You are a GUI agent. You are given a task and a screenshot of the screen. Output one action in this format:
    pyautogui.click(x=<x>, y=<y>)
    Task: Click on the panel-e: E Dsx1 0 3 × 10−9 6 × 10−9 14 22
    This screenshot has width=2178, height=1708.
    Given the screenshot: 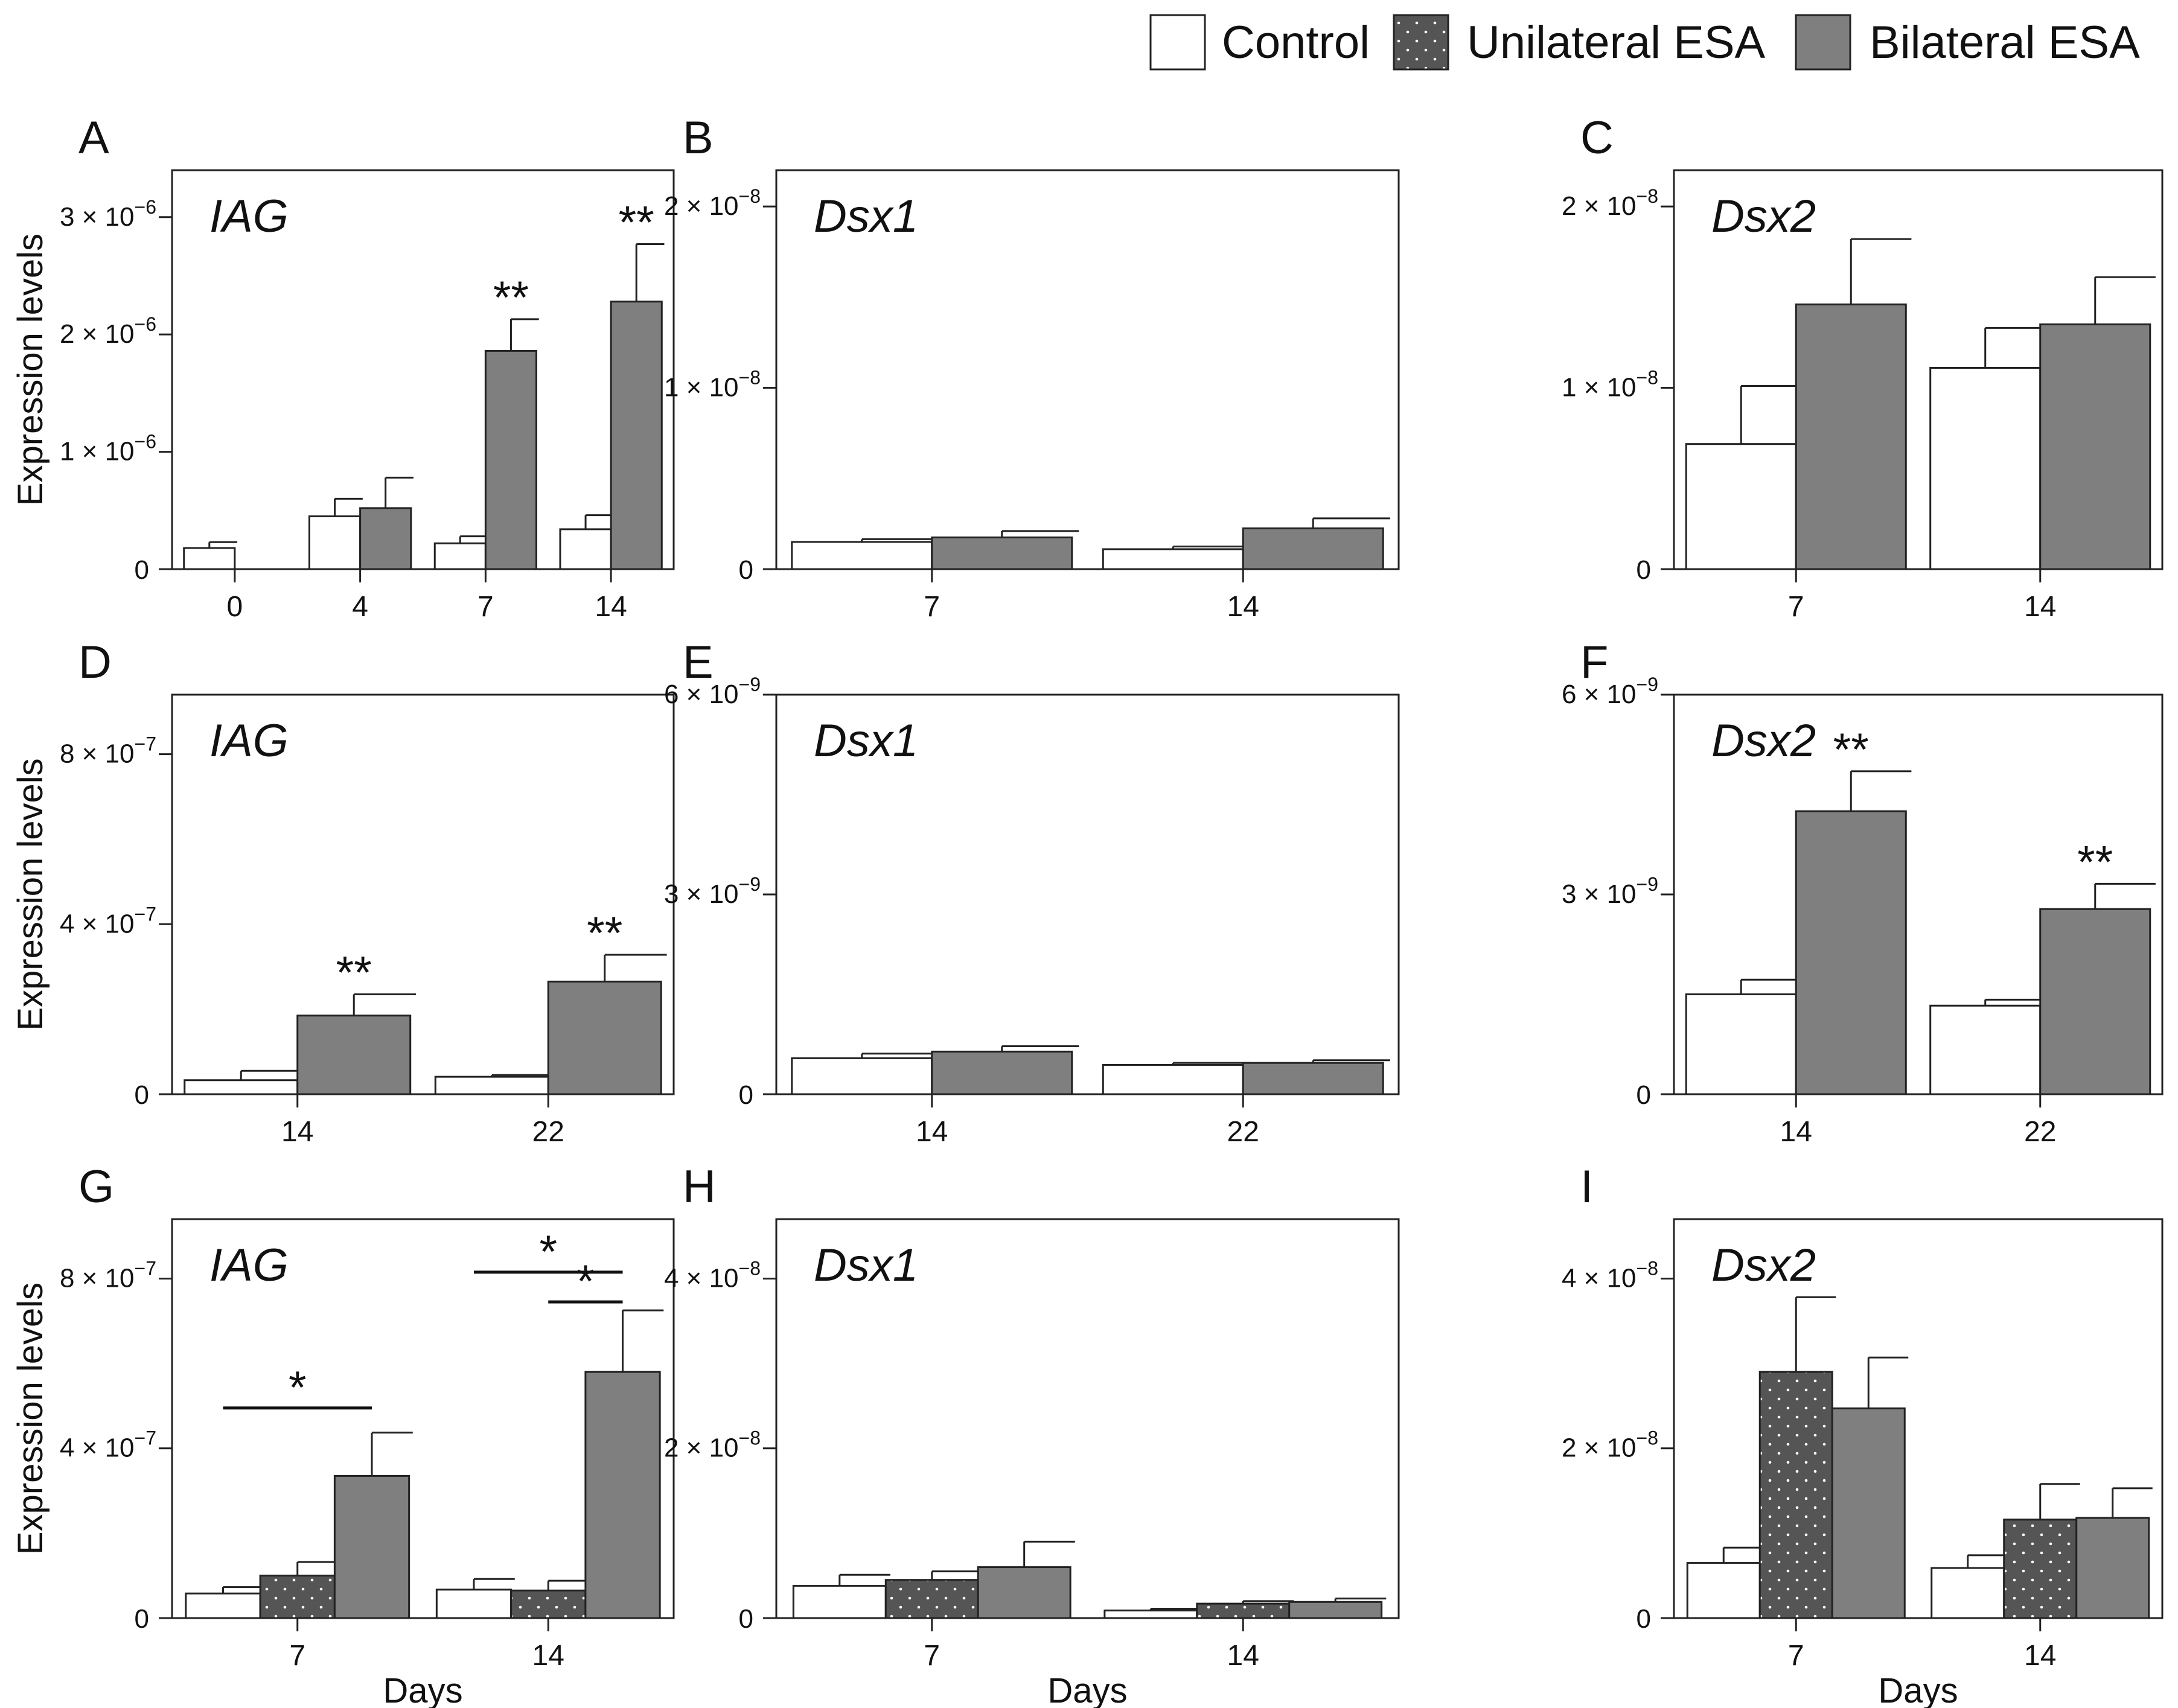 What is the action you would take?
    pyautogui.click(x=1032, y=892)
    